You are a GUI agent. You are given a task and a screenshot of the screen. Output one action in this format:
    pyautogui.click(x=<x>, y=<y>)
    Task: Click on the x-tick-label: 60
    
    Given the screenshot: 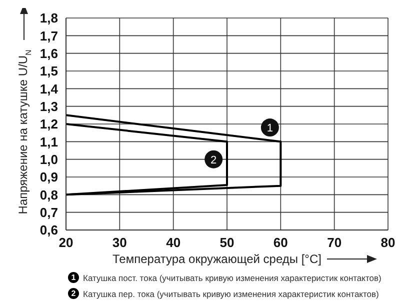 What is the action you would take?
    pyautogui.click(x=280, y=242)
    